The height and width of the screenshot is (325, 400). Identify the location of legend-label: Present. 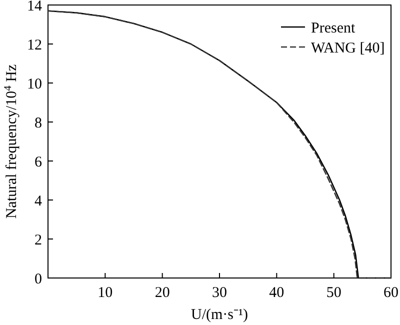
(333, 28).